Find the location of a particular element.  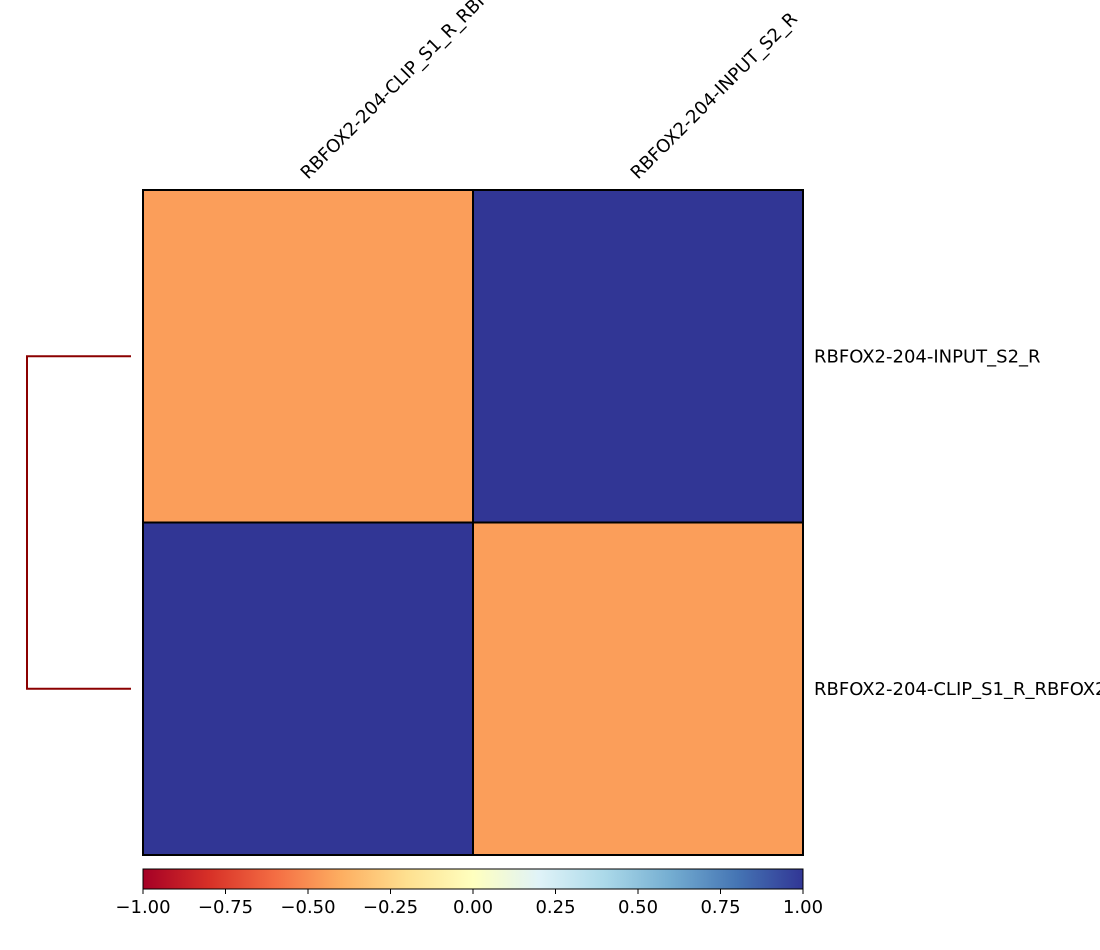

colorbar-tick-label: −0.25 is located at coordinates (390, 907).